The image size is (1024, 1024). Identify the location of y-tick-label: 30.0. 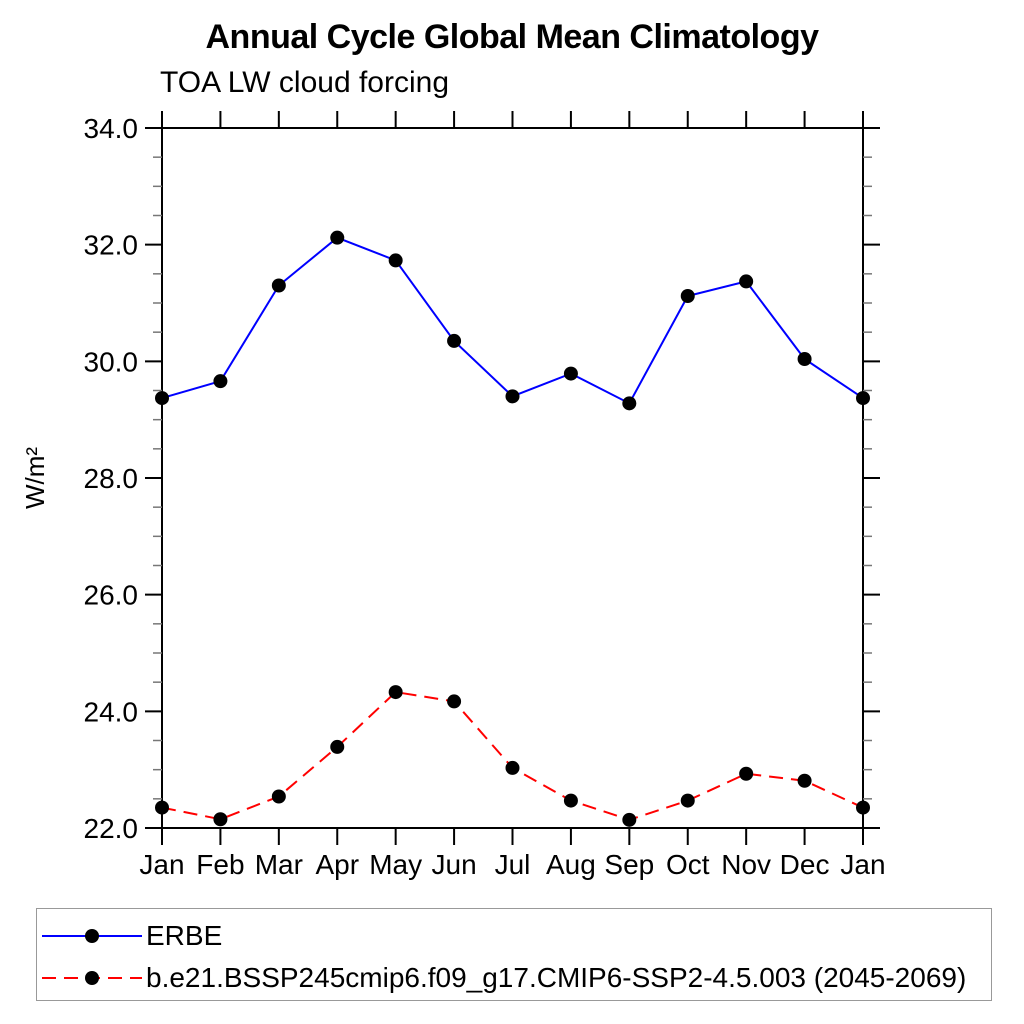
(111, 361).